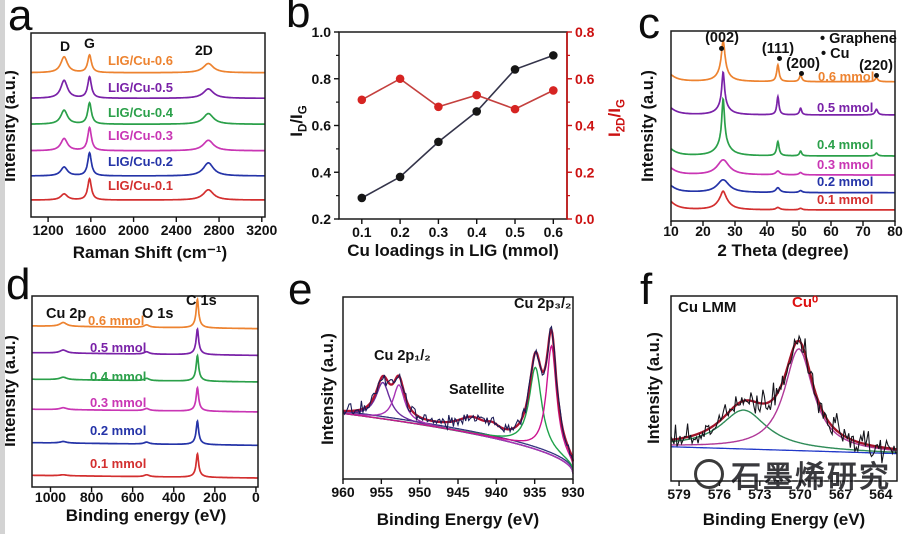  What do you see at coordinates (20, 20) in the screenshot?
I see `panel-letter-a: a` at bounding box center [20, 20].